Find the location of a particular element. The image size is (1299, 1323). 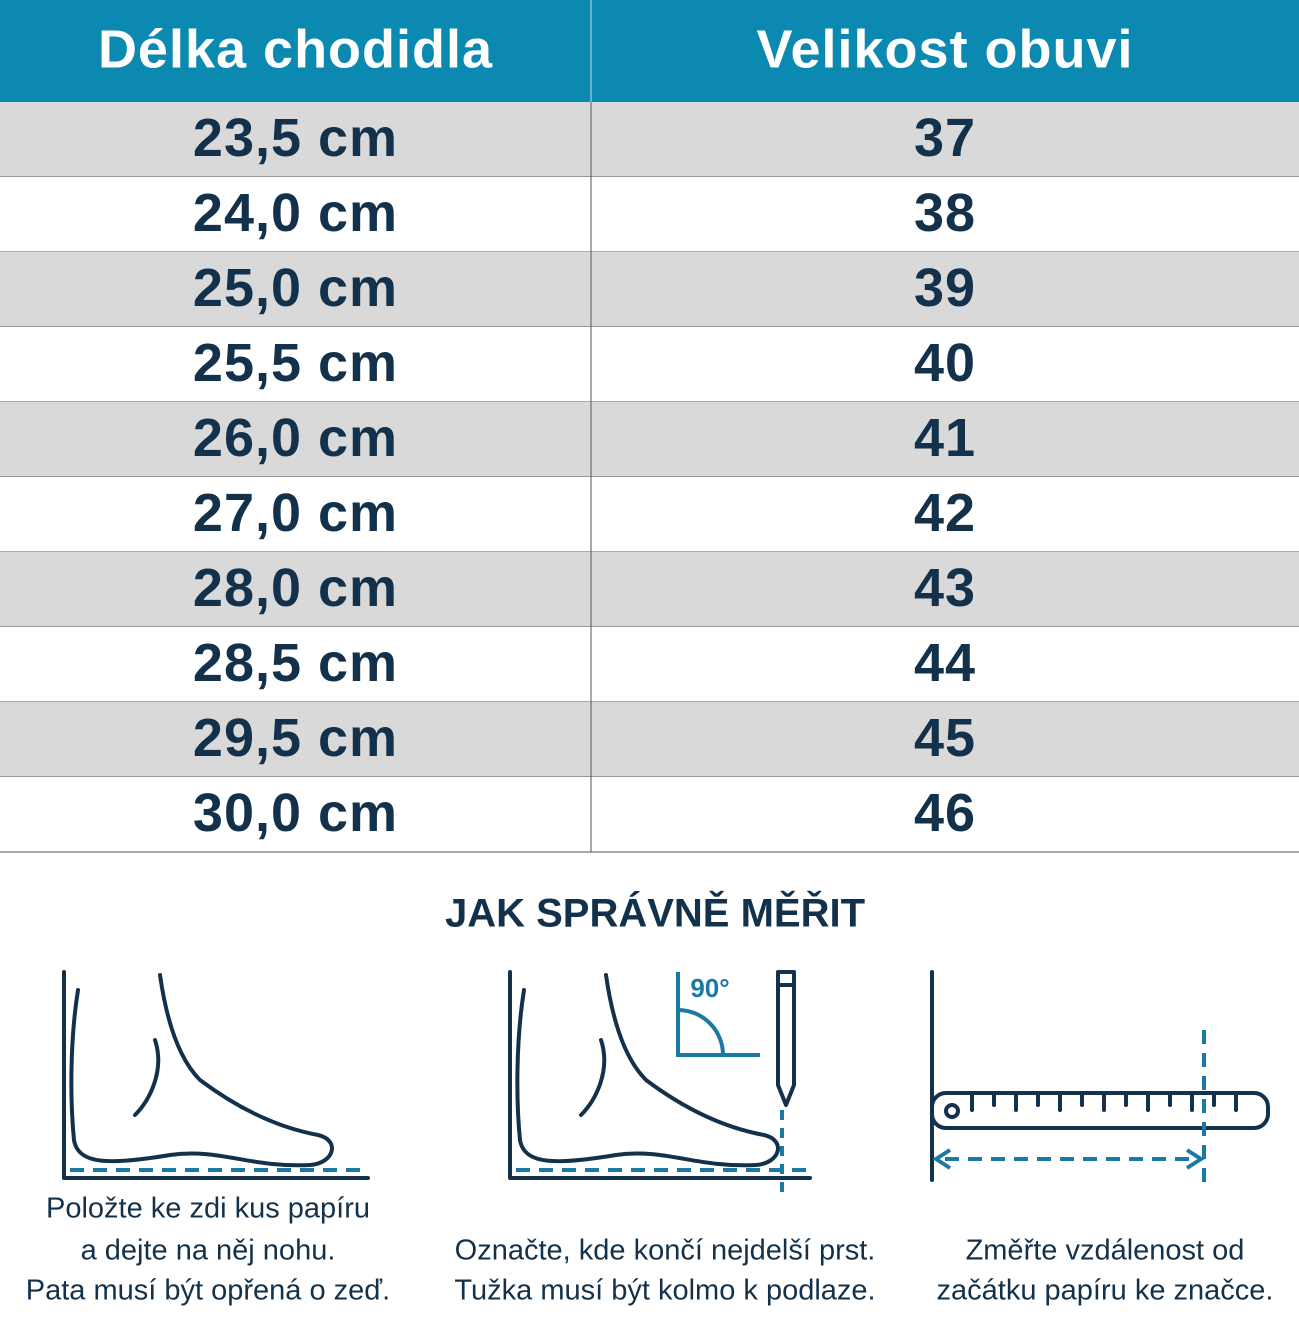

table-cell: 46 is located at coordinates (945, 813).